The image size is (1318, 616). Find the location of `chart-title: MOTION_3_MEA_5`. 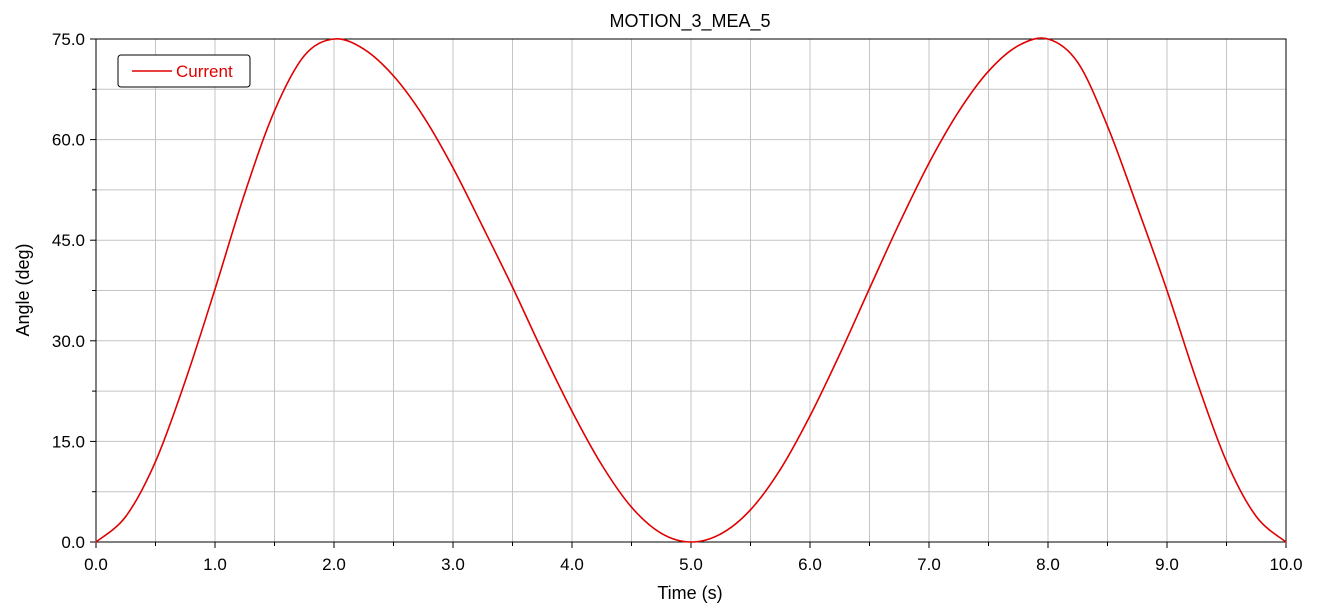

chart-title: MOTION_3_MEA_5 is located at coordinates (689, 21).